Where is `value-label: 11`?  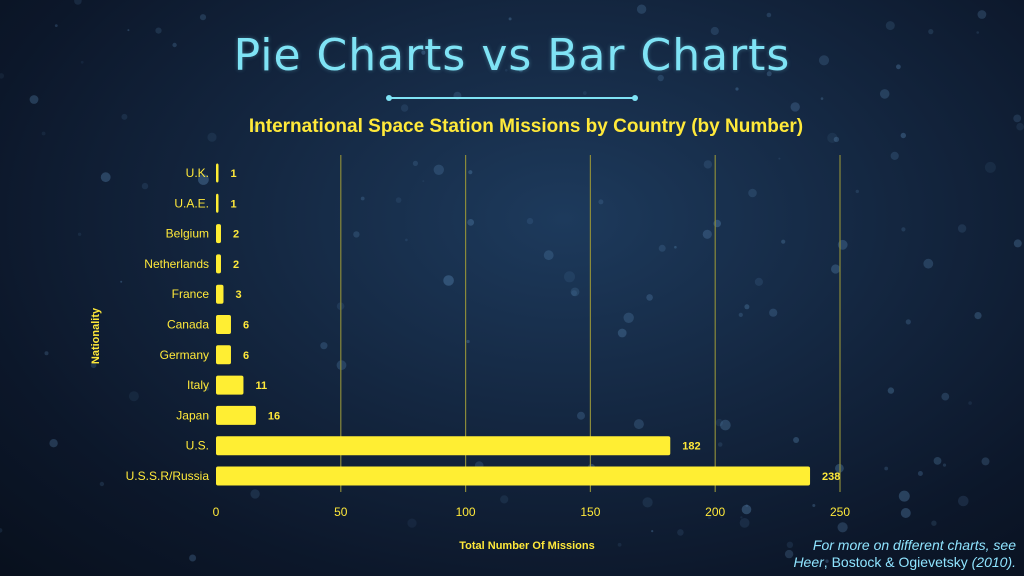
value-label: 11 is located at coordinates (261, 386).